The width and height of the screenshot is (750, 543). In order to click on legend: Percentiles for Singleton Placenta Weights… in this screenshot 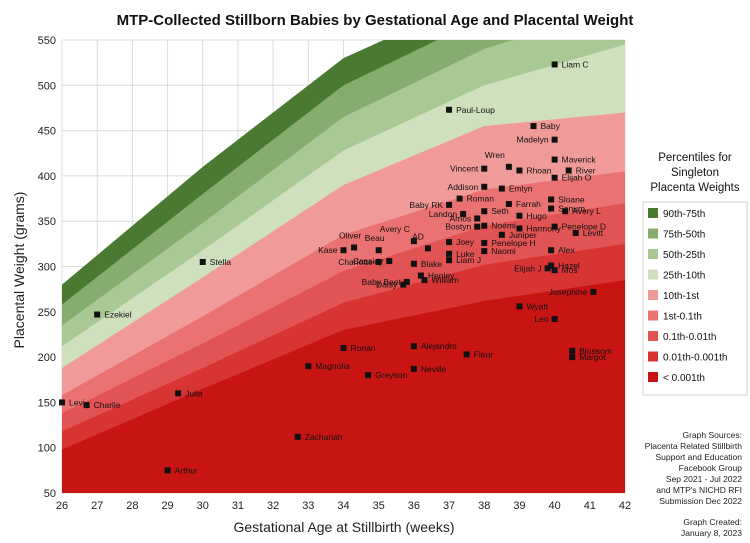, I will do `click(695, 274)`.